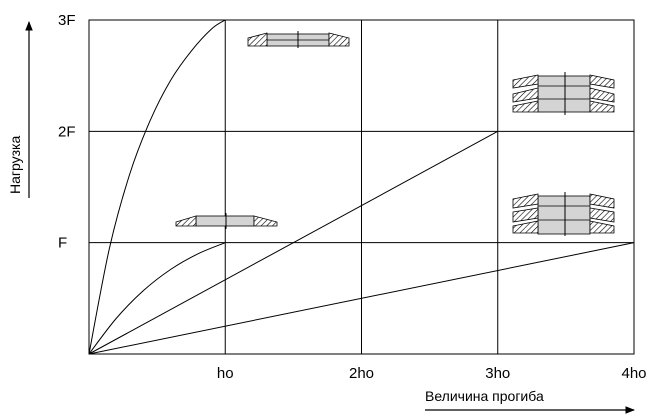  Describe the element at coordinates (497, 373) in the screenshot. I see `x-tick-label-2: 3ho` at that location.